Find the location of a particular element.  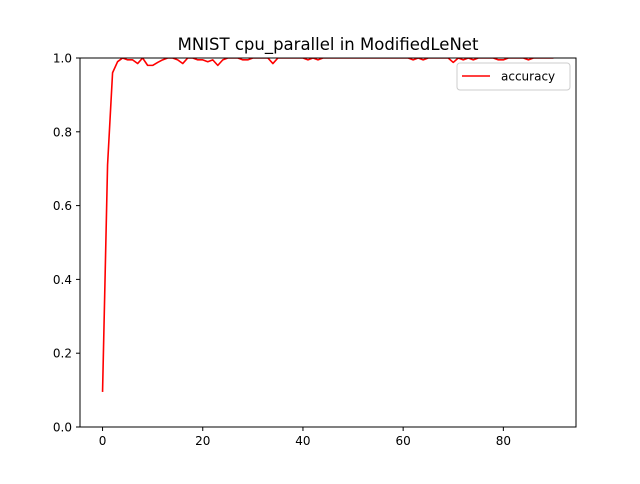

x-tick-label: 80 is located at coordinates (503, 441).